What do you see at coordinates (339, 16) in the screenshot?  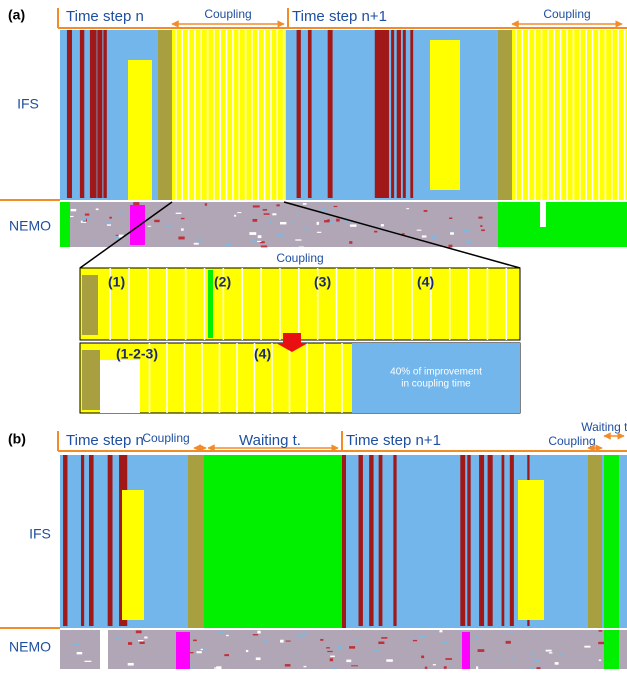 I see `header: Time step n+1` at bounding box center [339, 16].